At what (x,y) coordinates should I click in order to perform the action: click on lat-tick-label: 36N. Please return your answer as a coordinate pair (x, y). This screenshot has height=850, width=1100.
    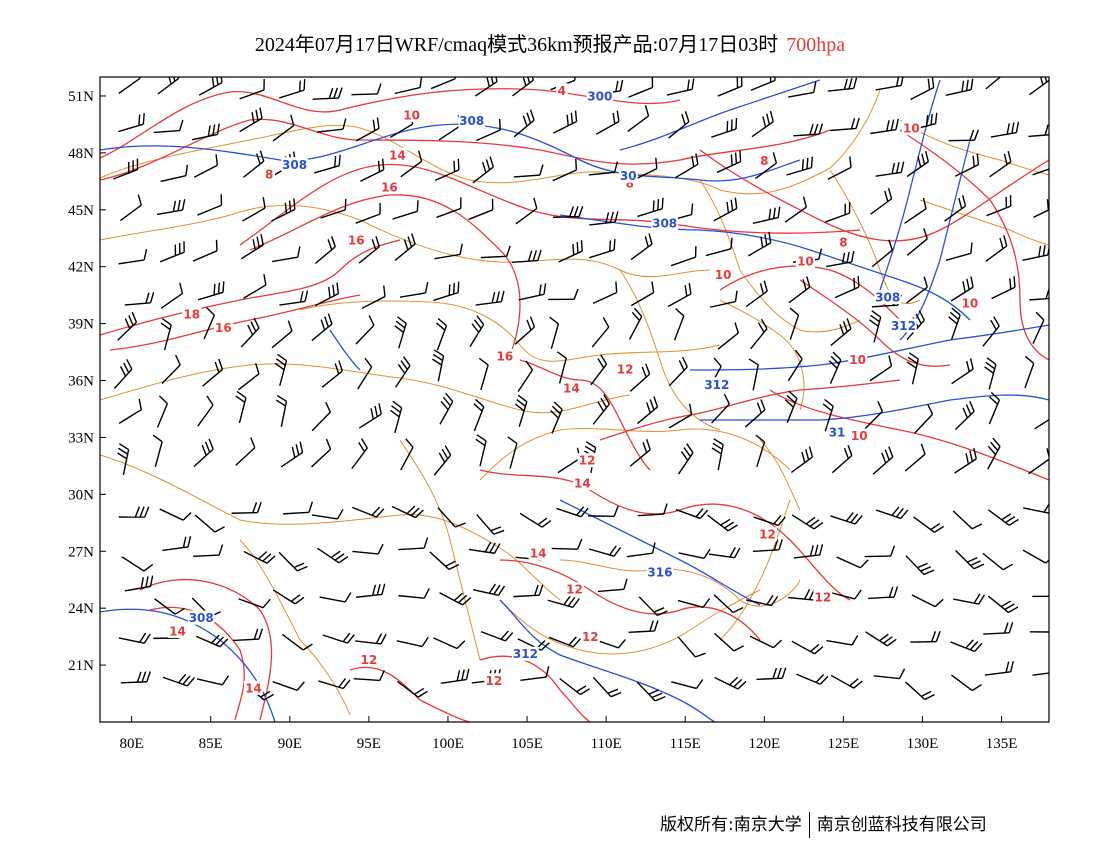
    Looking at the image, I should click on (81, 382).